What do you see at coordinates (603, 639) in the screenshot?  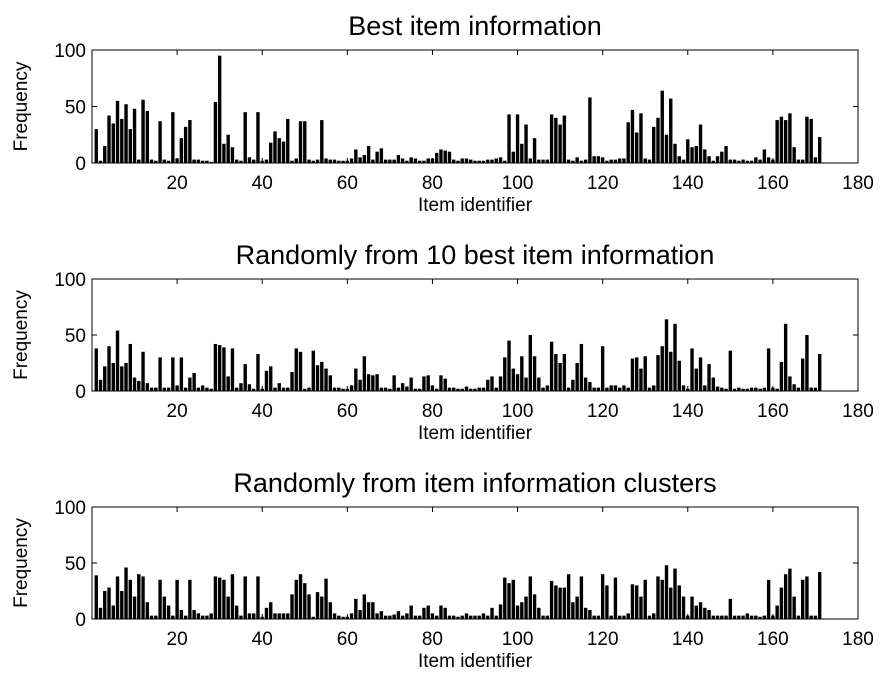 I see `x-tick-label: 120` at bounding box center [603, 639].